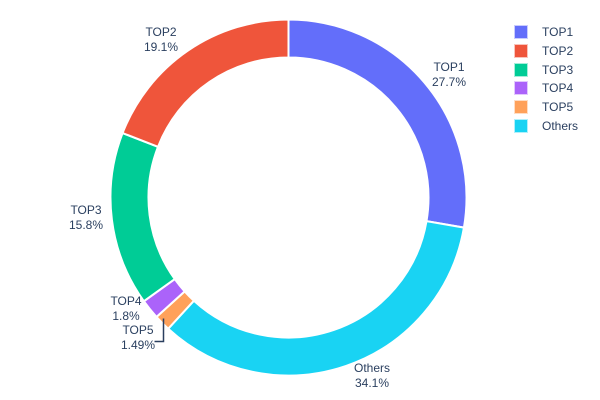  I want to click on legend-label: TOP1, so click(558, 32).